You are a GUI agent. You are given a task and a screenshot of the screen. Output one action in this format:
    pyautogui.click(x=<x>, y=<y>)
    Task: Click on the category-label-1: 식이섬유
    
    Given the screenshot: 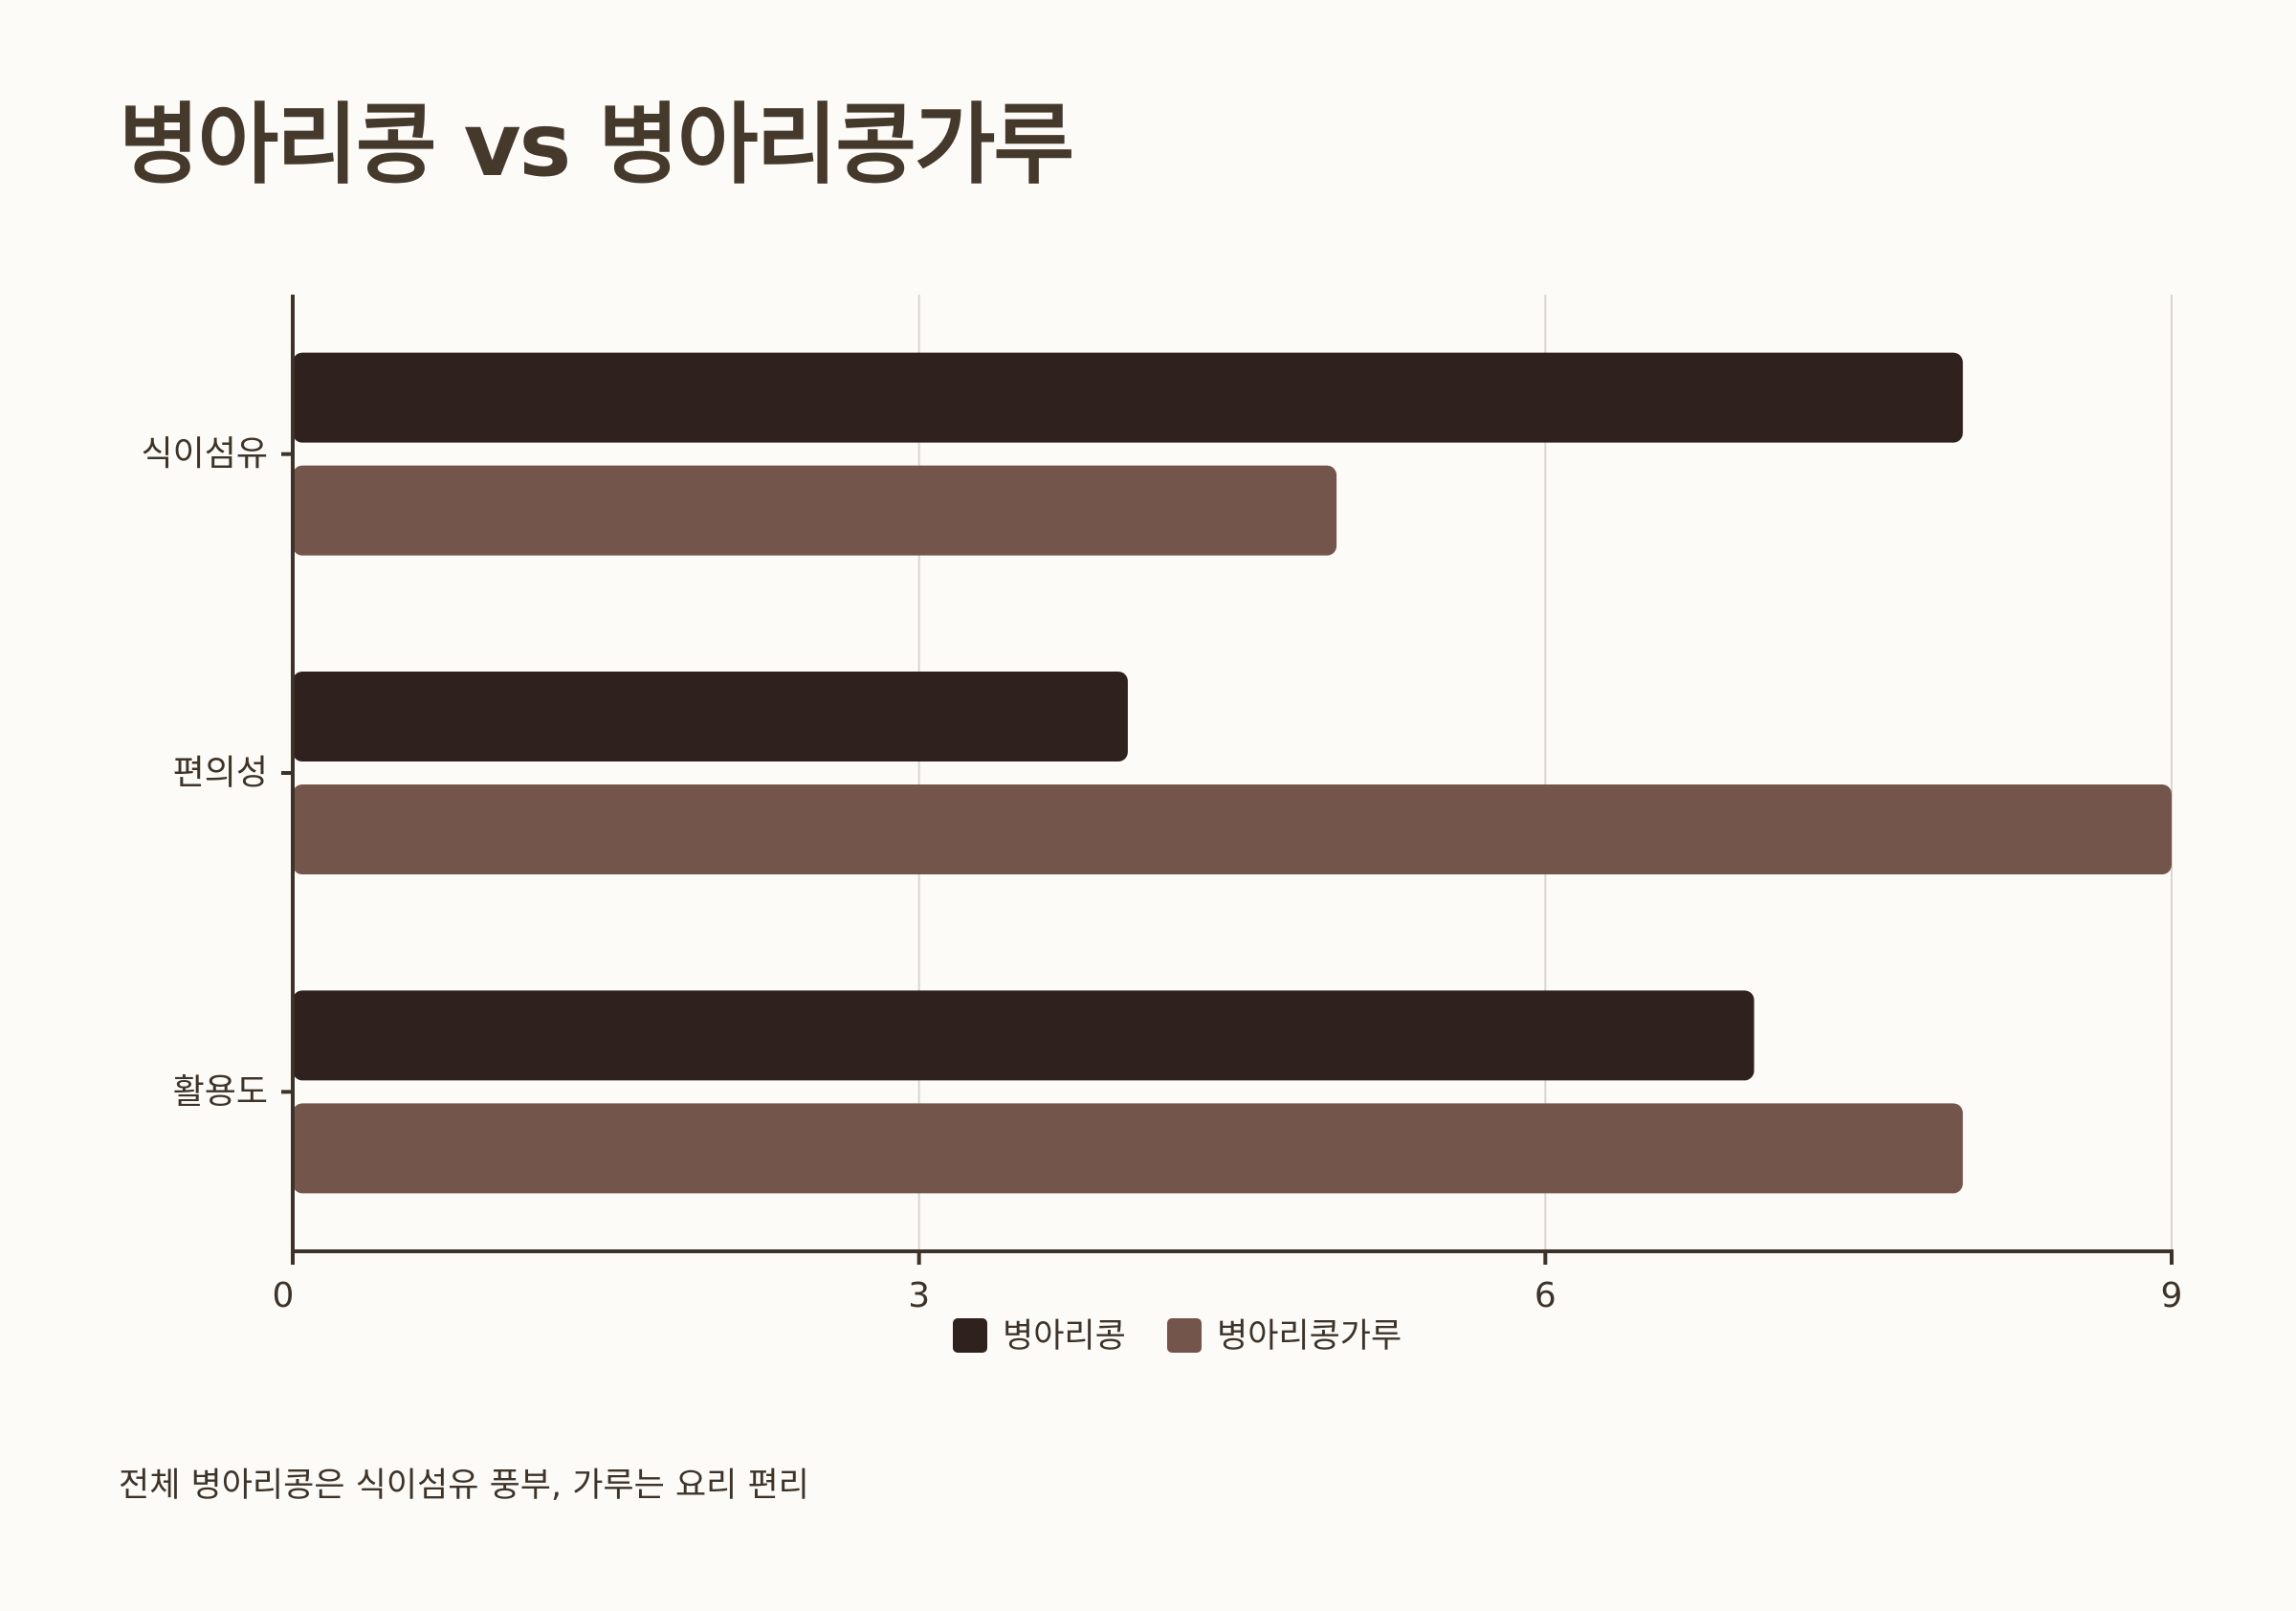 What is the action you would take?
    pyautogui.click(x=205, y=454)
    